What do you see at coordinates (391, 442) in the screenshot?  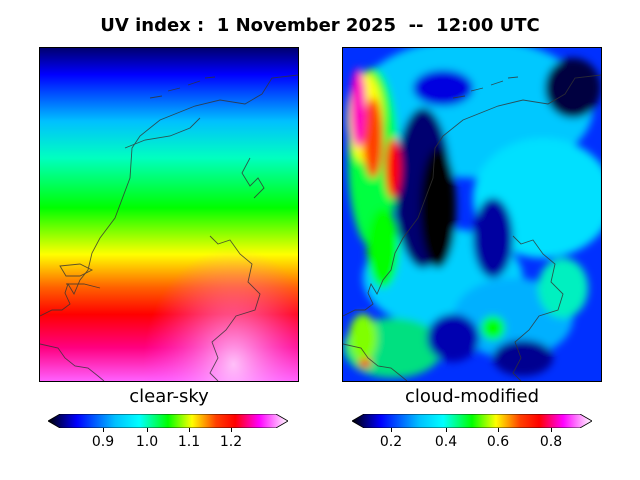 I see `cloud-modified-tick-label: 0.2` at bounding box center [391, 442].